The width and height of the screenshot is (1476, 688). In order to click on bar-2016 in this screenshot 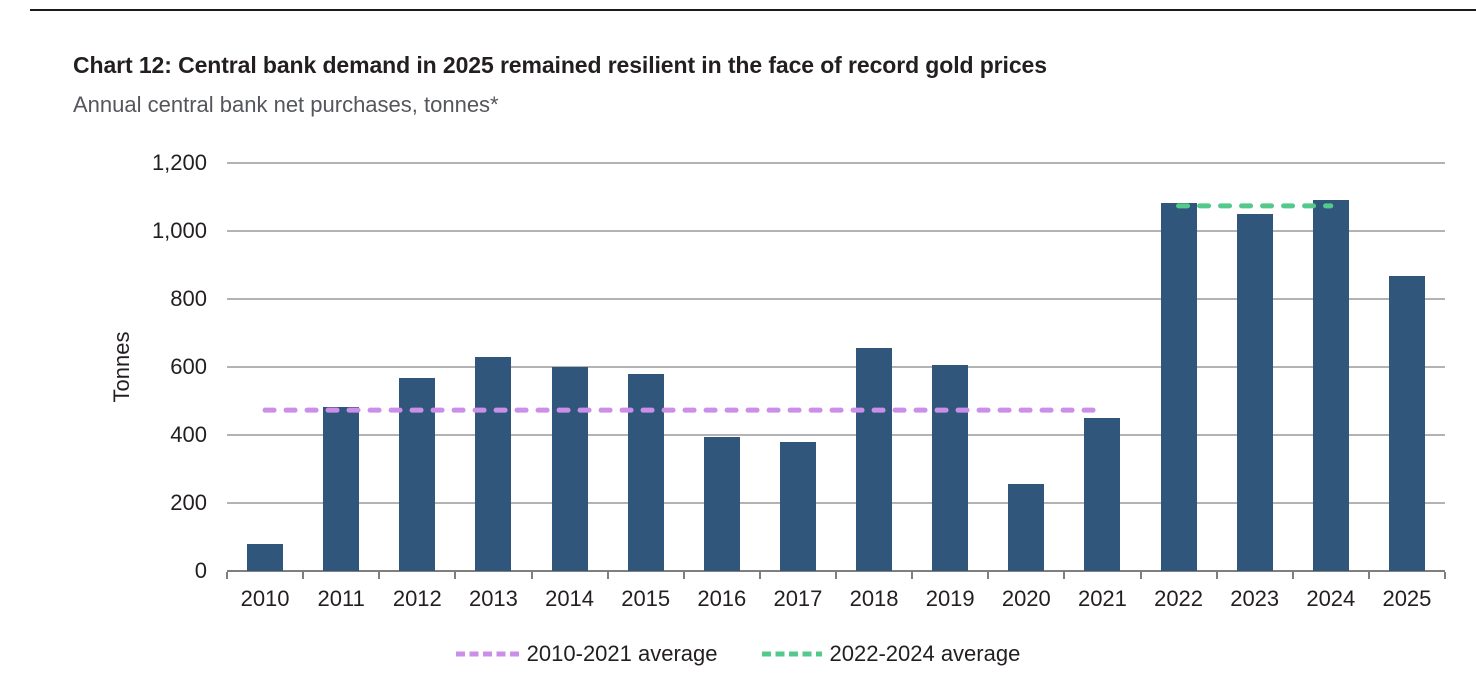, I will do `click(721, 503)`.